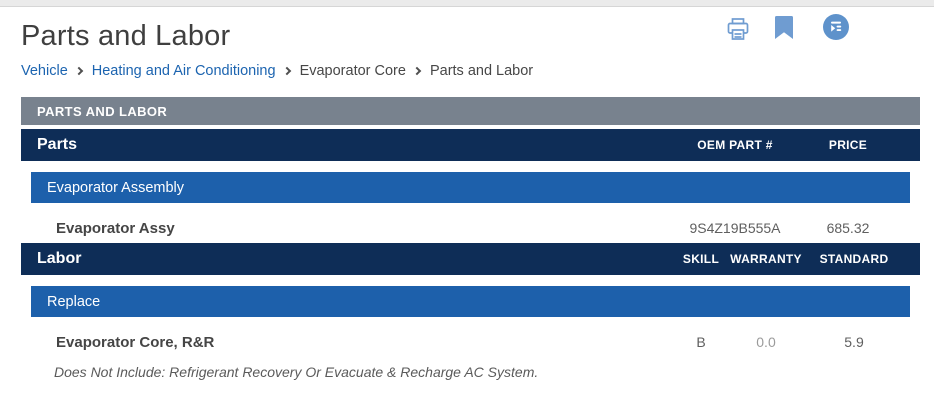 The width and height of the screenshot is (934, 410). What do you see at coordinates (701, 342) in the screenshot?
I see `labor-skill-value: B` at bounding box center [701, 342].